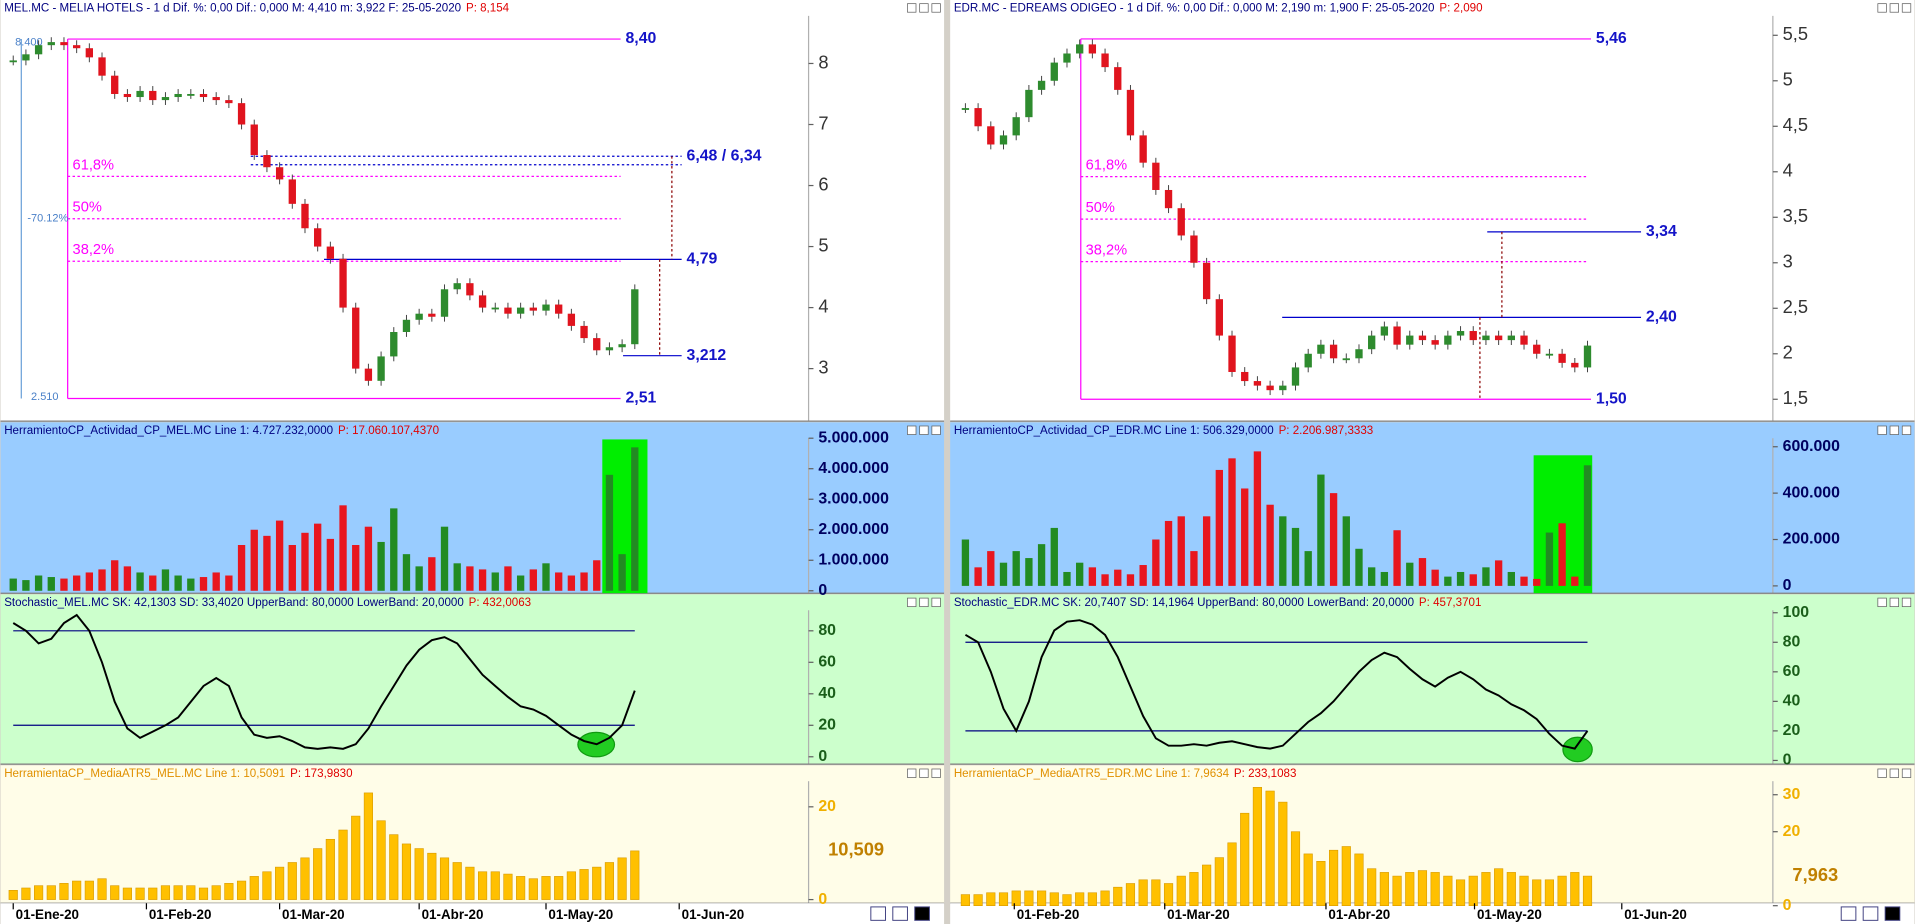 The height and width of the screenshot is (924, 1915). Describe the element at coordinates (1577, 749) in the screenshot. I see `stochastic-highlight` at that location.